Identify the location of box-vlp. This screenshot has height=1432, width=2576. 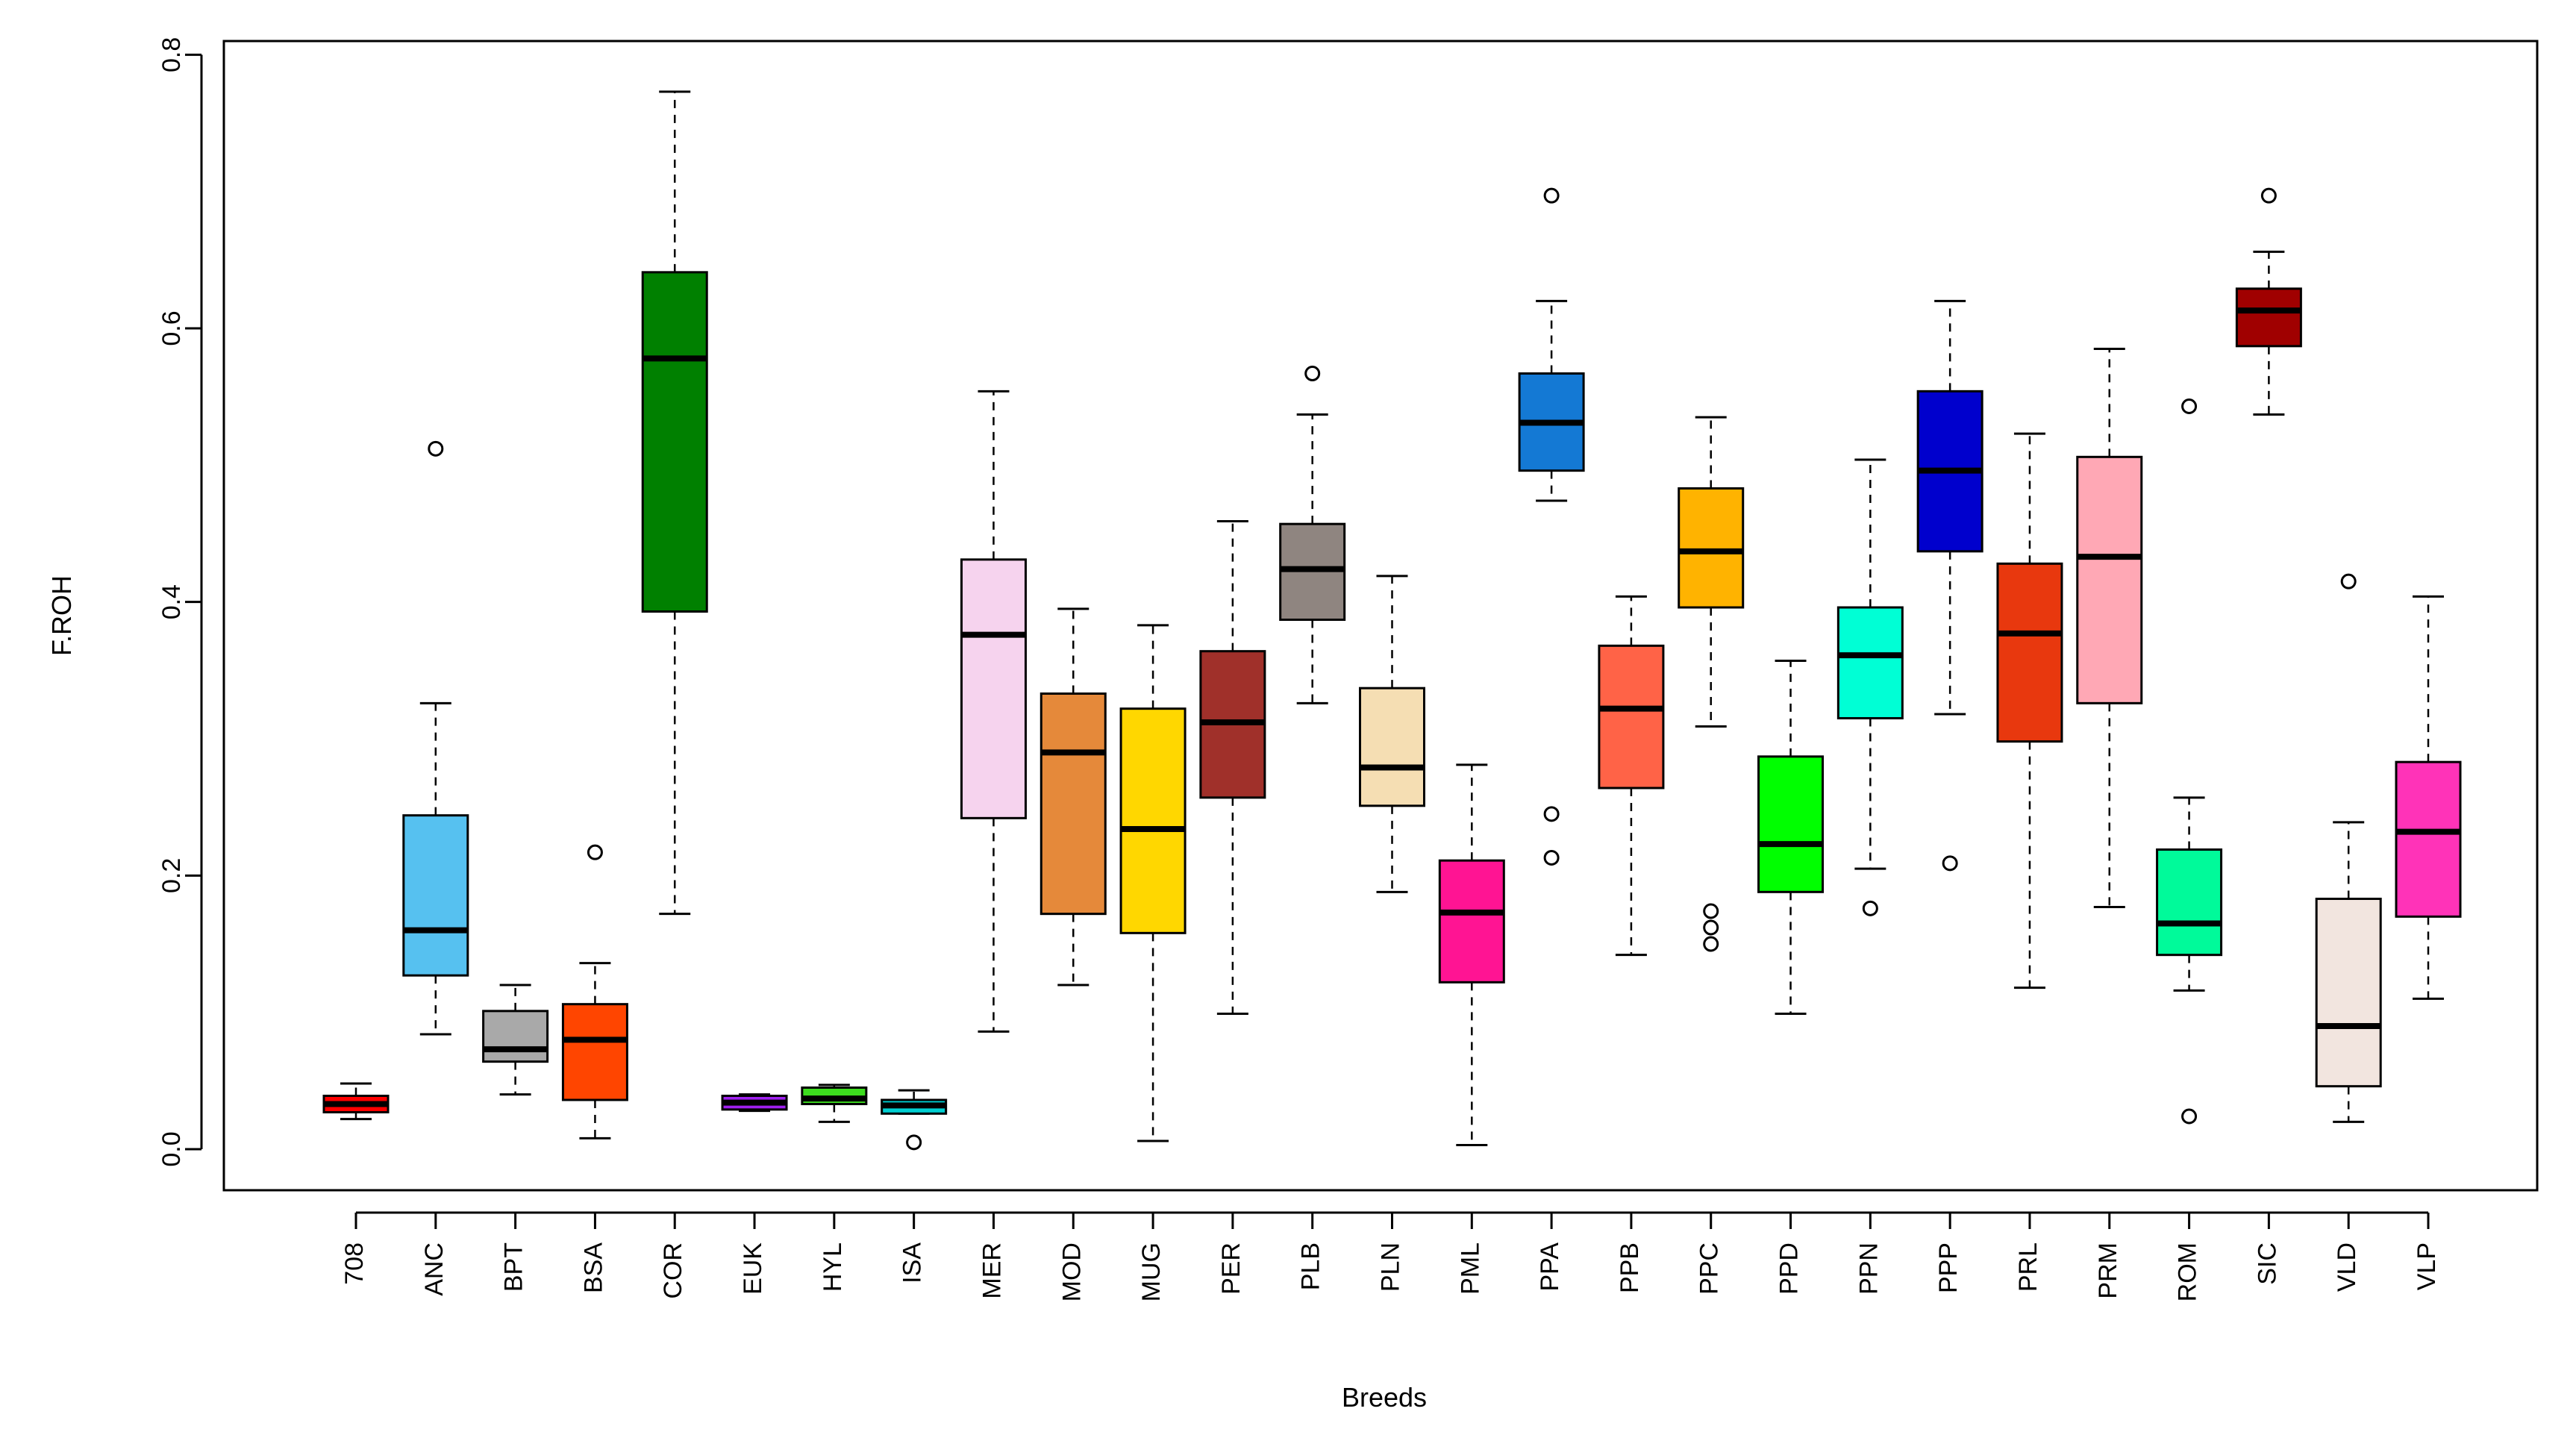
(2428, 797).